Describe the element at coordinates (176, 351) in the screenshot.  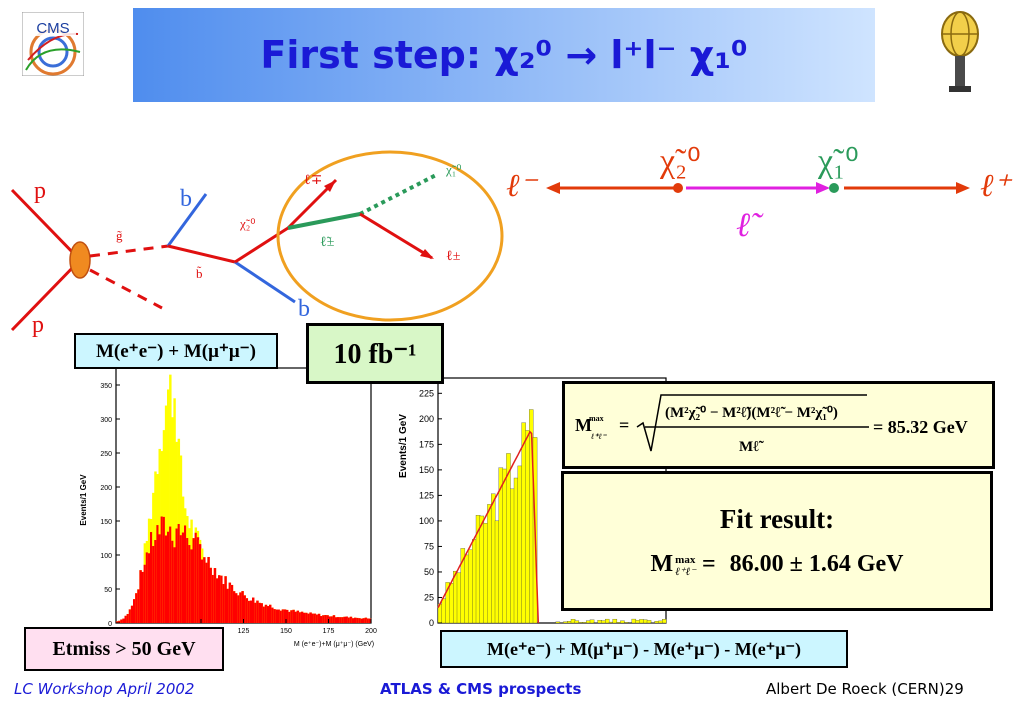
I see `mass-sum-box: M(e⁺e⁻) + M(μ⁺μ⁻)` at that location.